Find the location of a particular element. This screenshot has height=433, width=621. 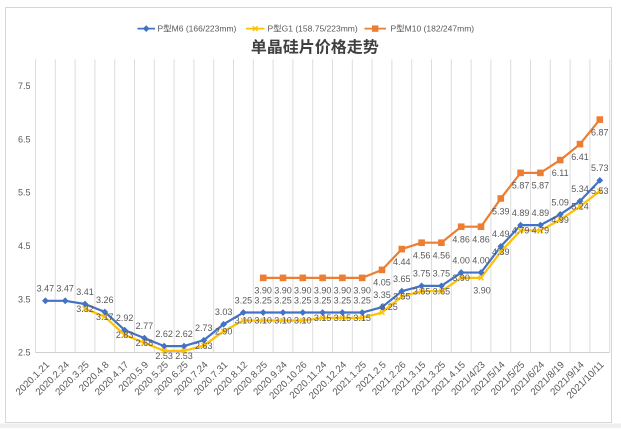

svg-text: 3.03 is located at coordinates (224, 312).